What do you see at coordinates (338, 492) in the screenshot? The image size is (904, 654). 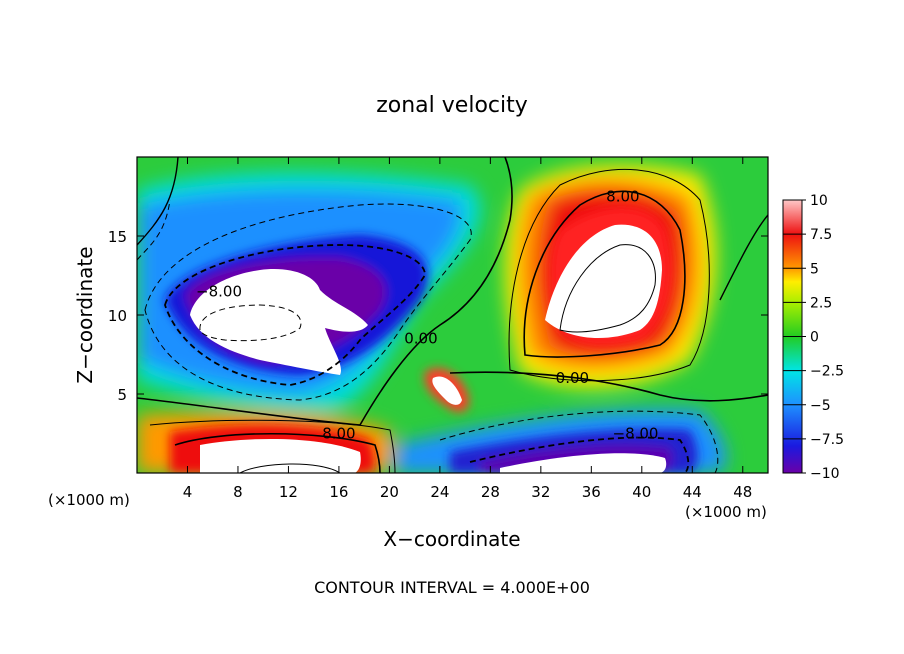 I see `x-tick-label: 16` at bounding box center [338, 492].